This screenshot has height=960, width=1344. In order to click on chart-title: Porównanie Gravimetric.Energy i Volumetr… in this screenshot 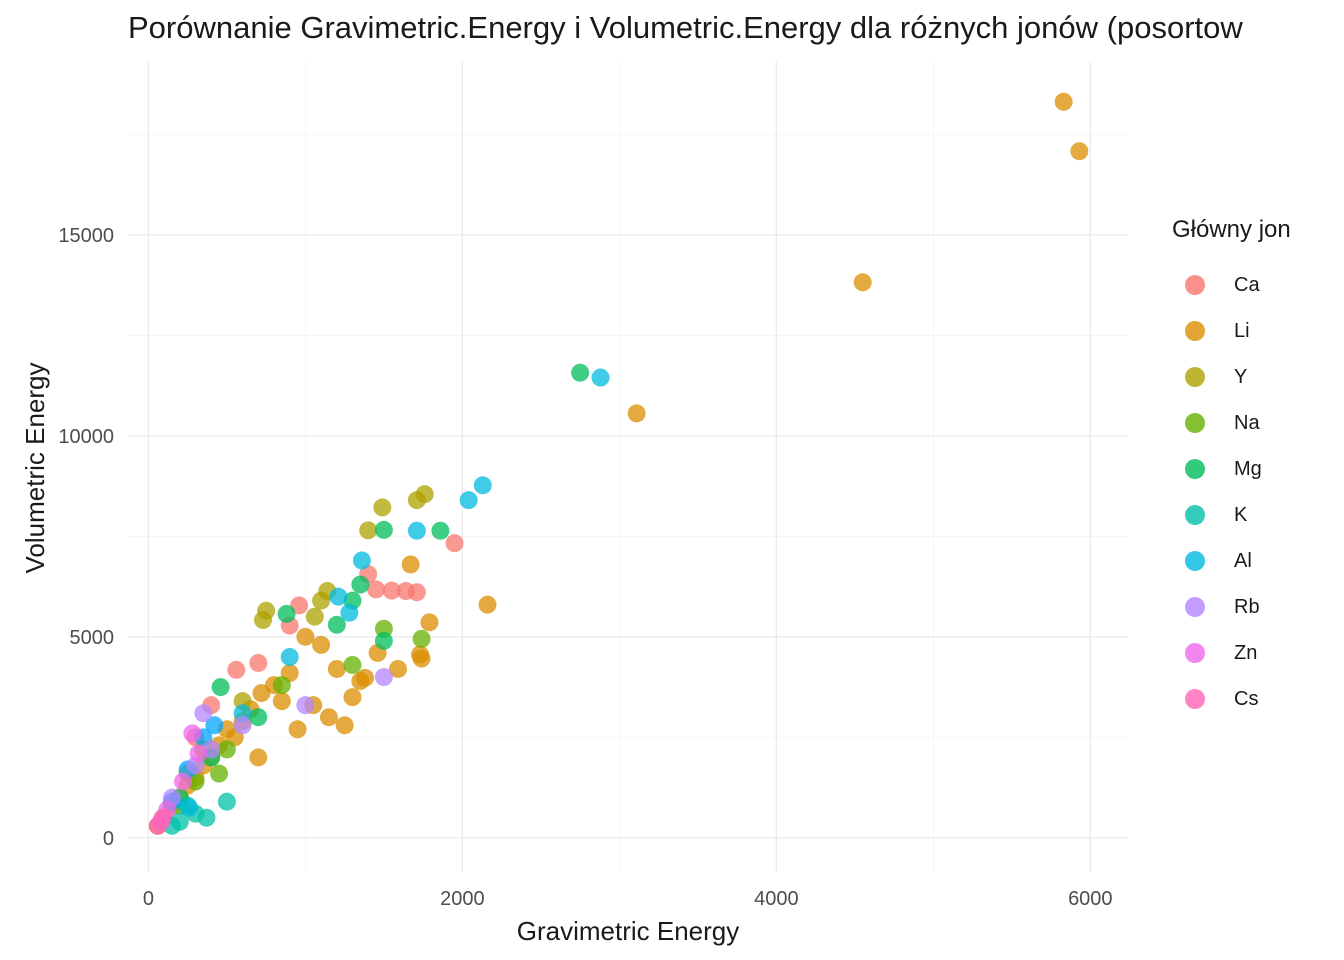, I will do `click(685, 27)`.